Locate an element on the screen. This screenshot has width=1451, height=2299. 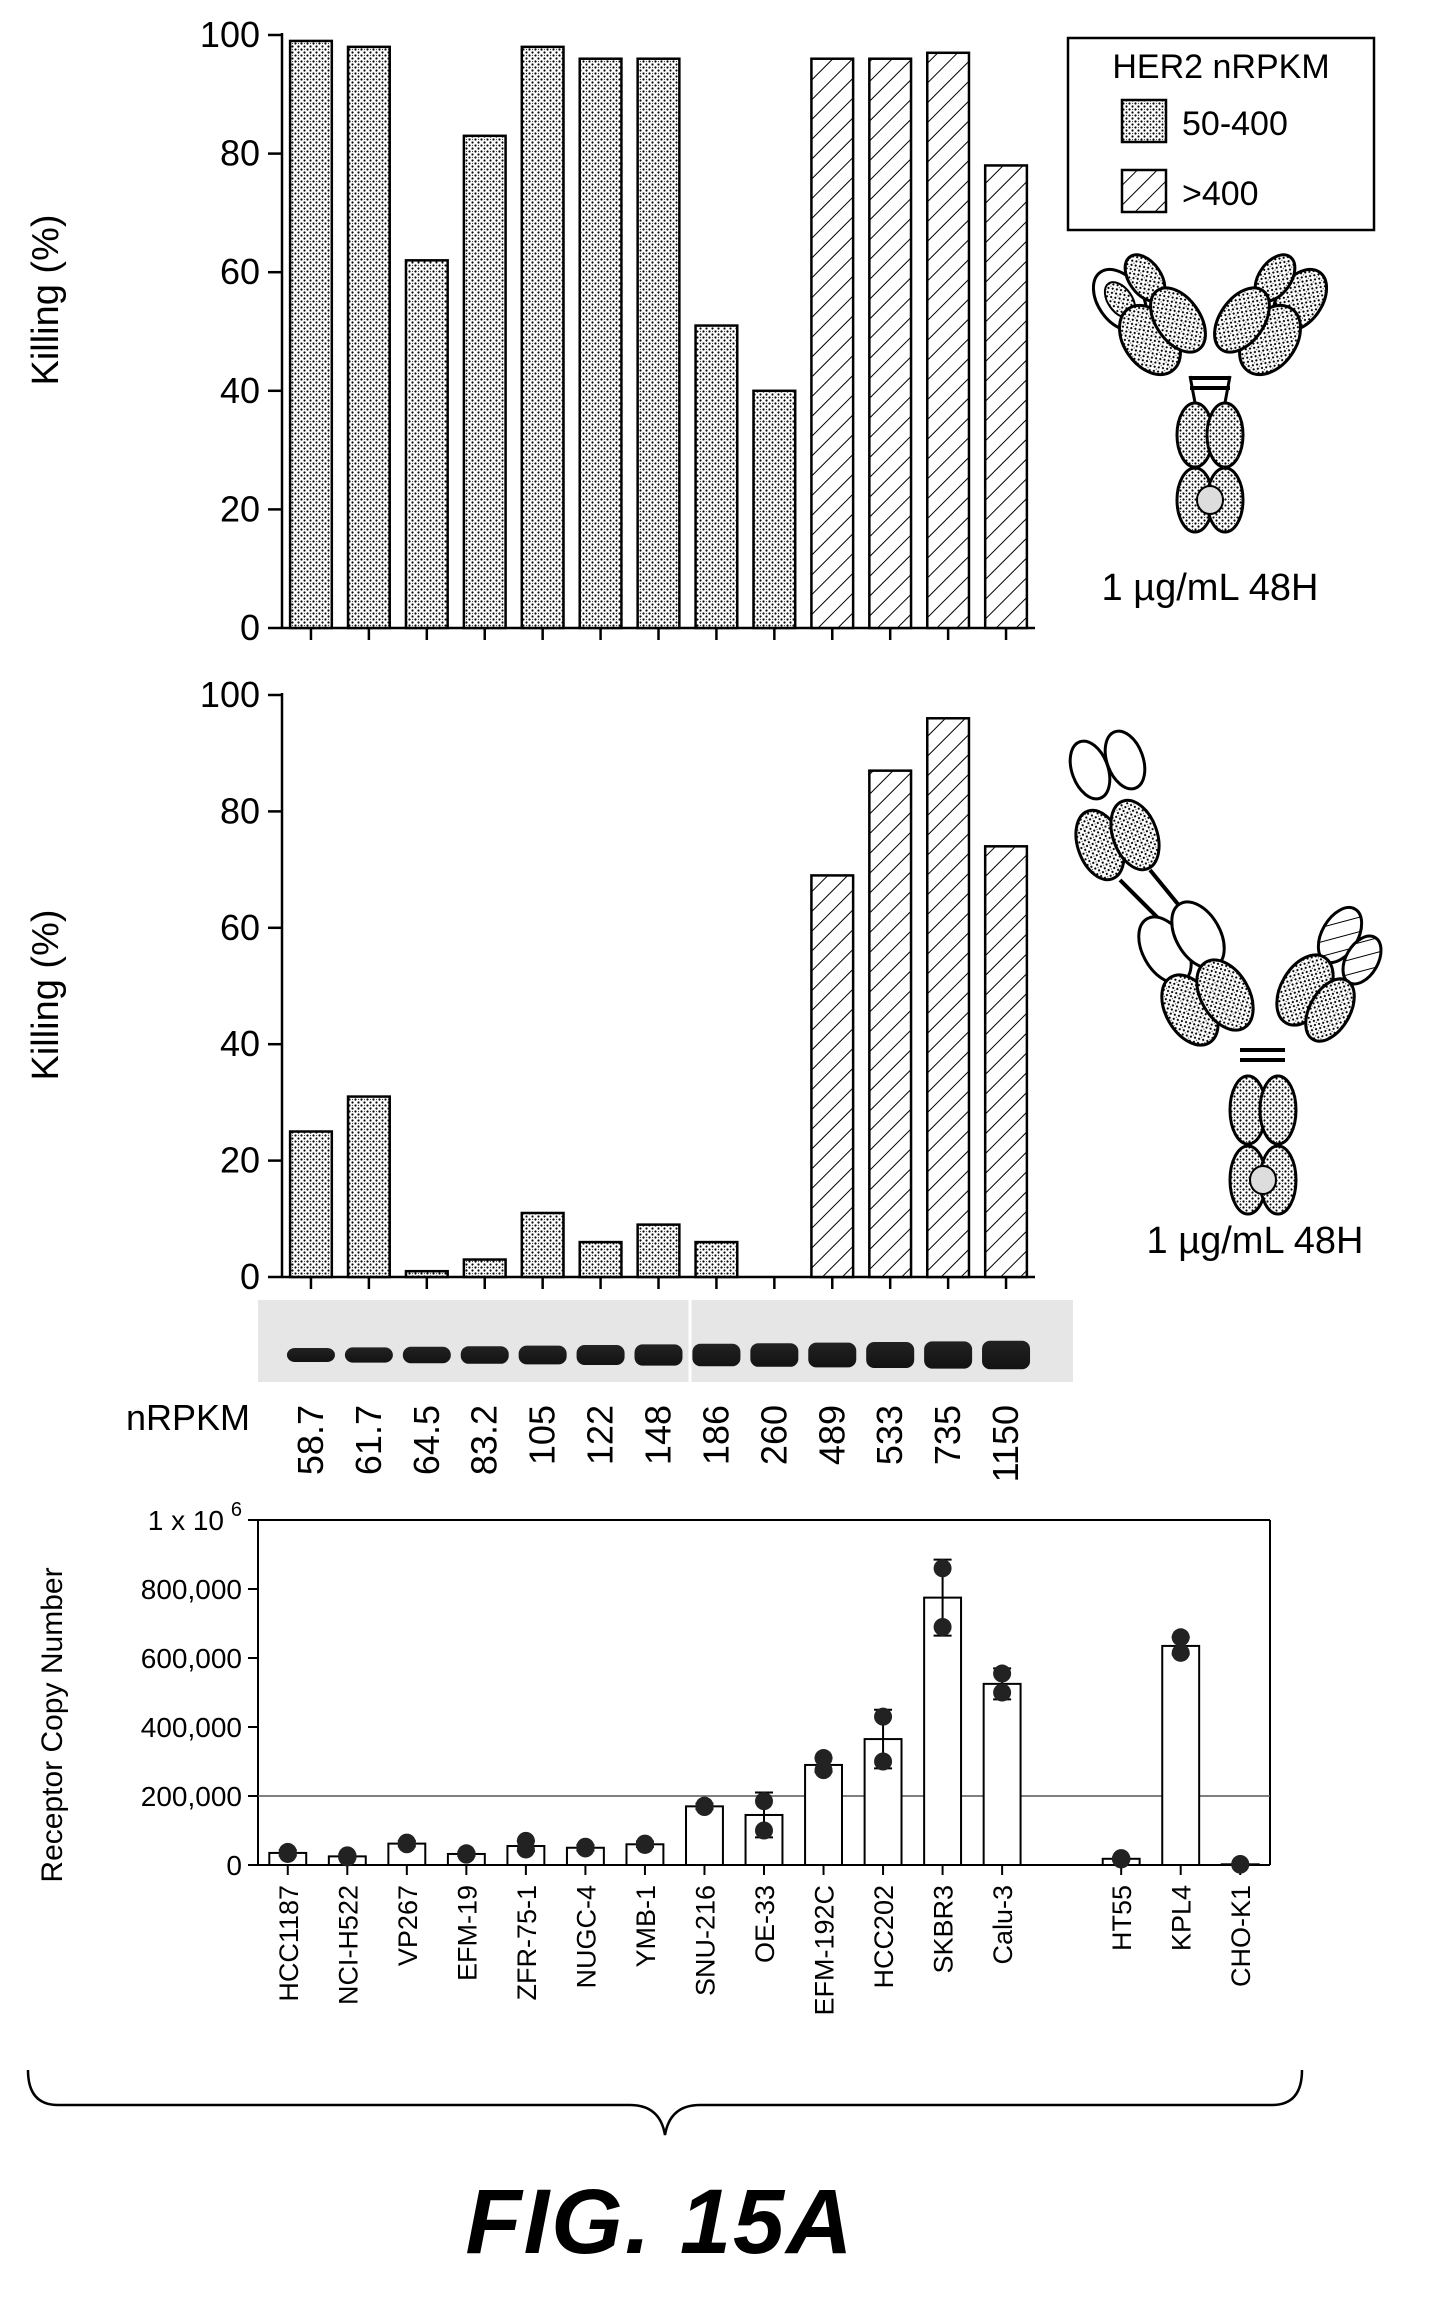
nrpkm-label: 148 is located at coordinates (658, 1435).